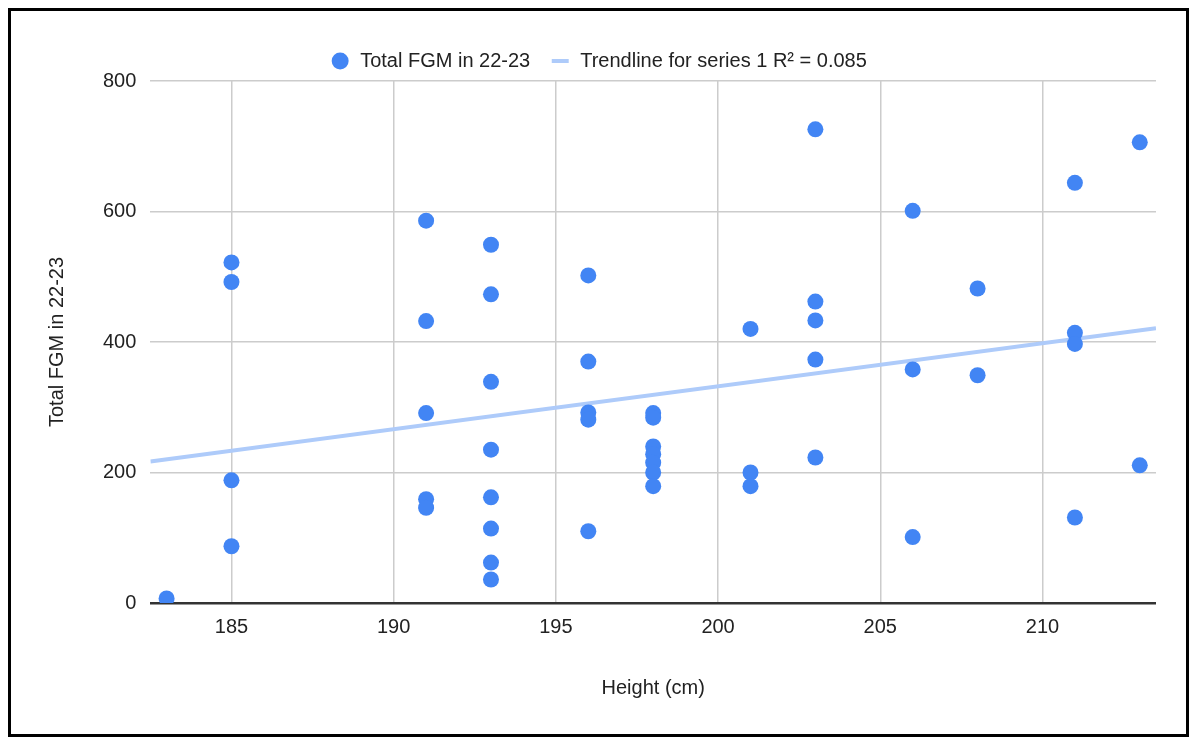 This screenshot has height=745, width=1197. I want to click on legend-label: Trendline for series 1 R² = 0.085, so click(723, 59).